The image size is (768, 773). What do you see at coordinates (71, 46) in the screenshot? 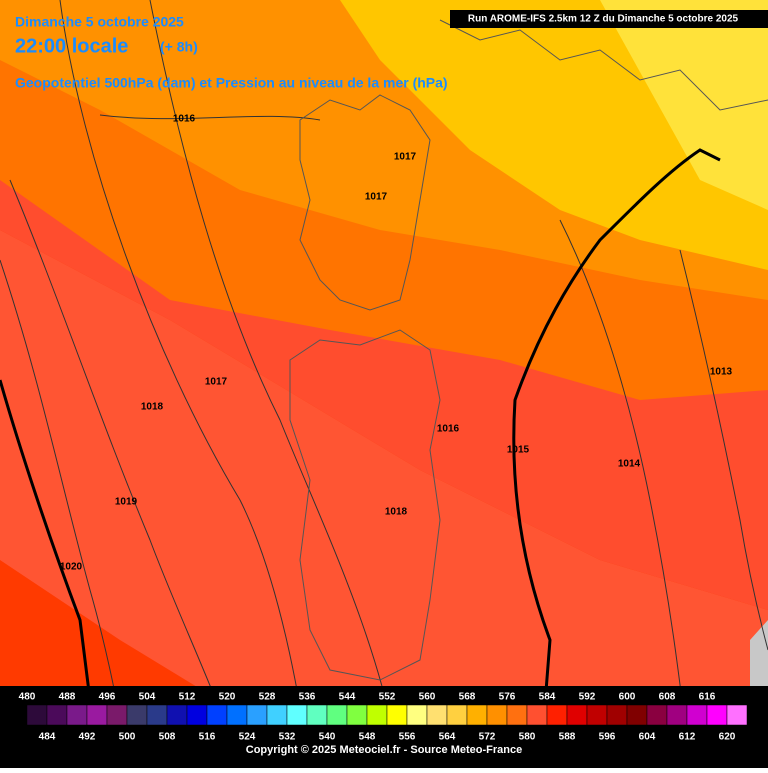
I see `time: 22:00 locale` at bounding box center [71, 46].